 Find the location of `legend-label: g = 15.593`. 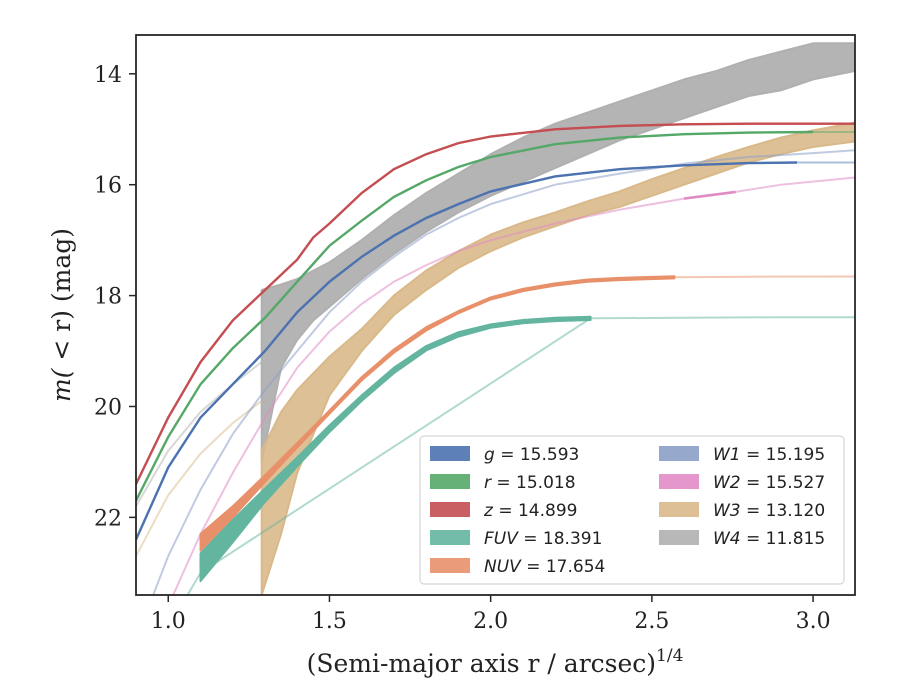

legend-label: g = 15.593 is located at coordinates (531, 455).